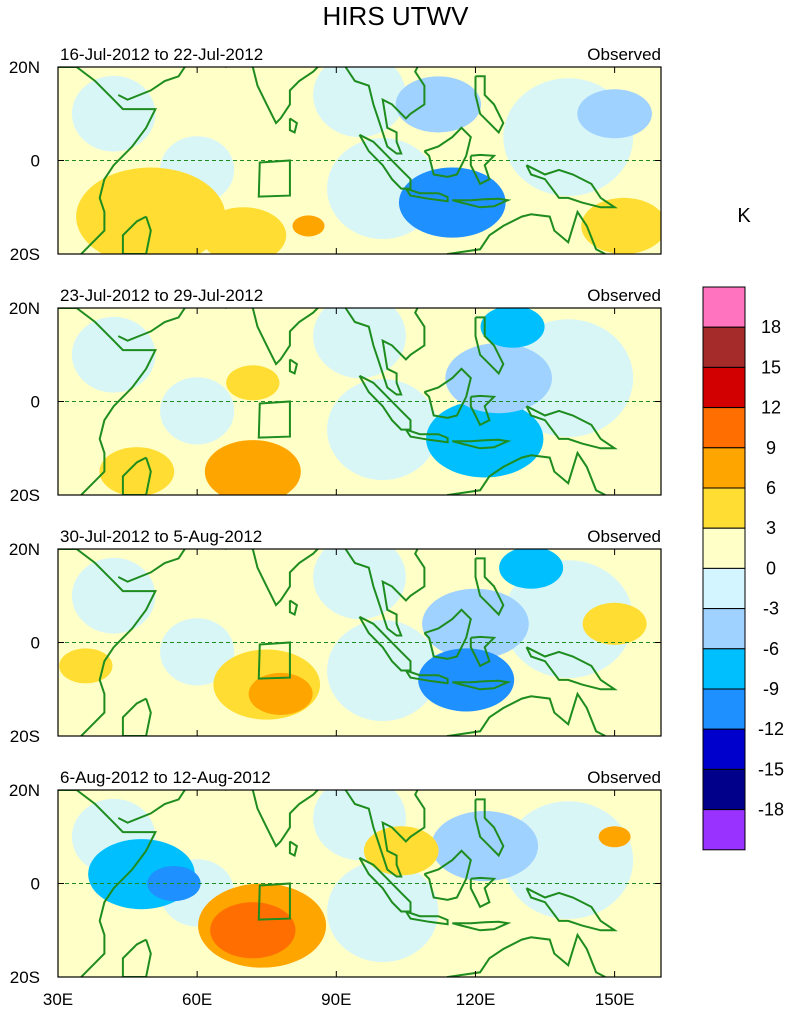 This screenshot has height=1013, width=791. Describe the element at coordinates (771, 649) in the screenshot. I see `colorbar-level-label: -6` at that location.